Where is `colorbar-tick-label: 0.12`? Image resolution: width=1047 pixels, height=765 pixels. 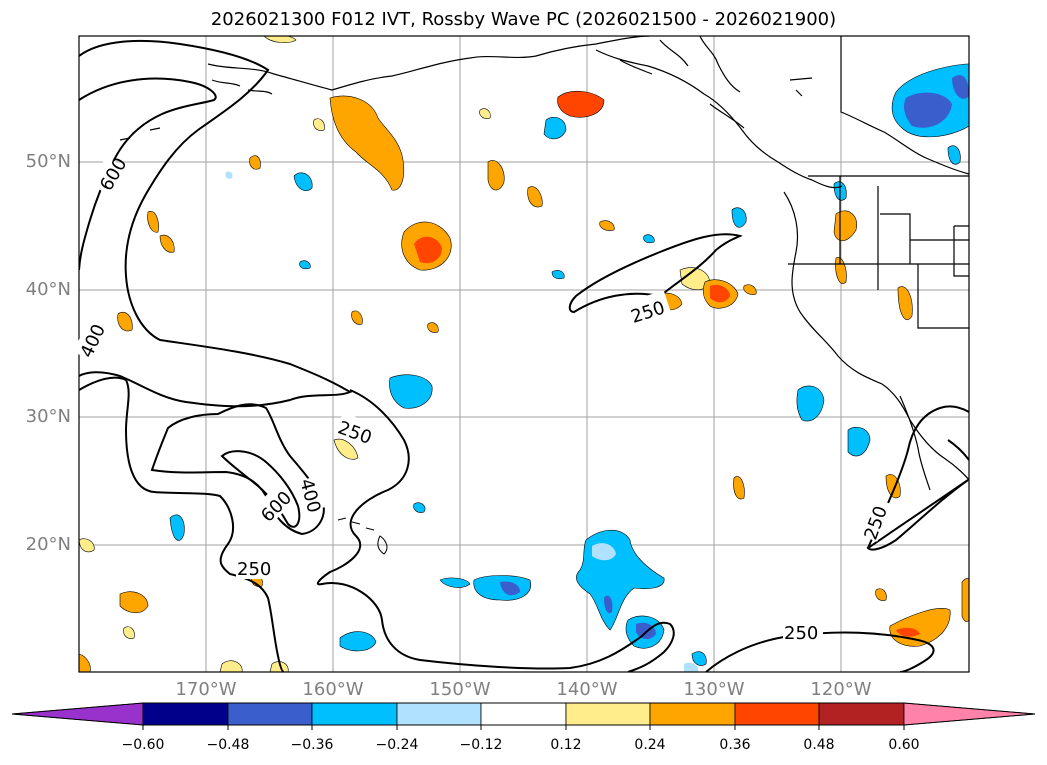 colorbar-tick-label: 0.12 is located at coordinates (566, 745).